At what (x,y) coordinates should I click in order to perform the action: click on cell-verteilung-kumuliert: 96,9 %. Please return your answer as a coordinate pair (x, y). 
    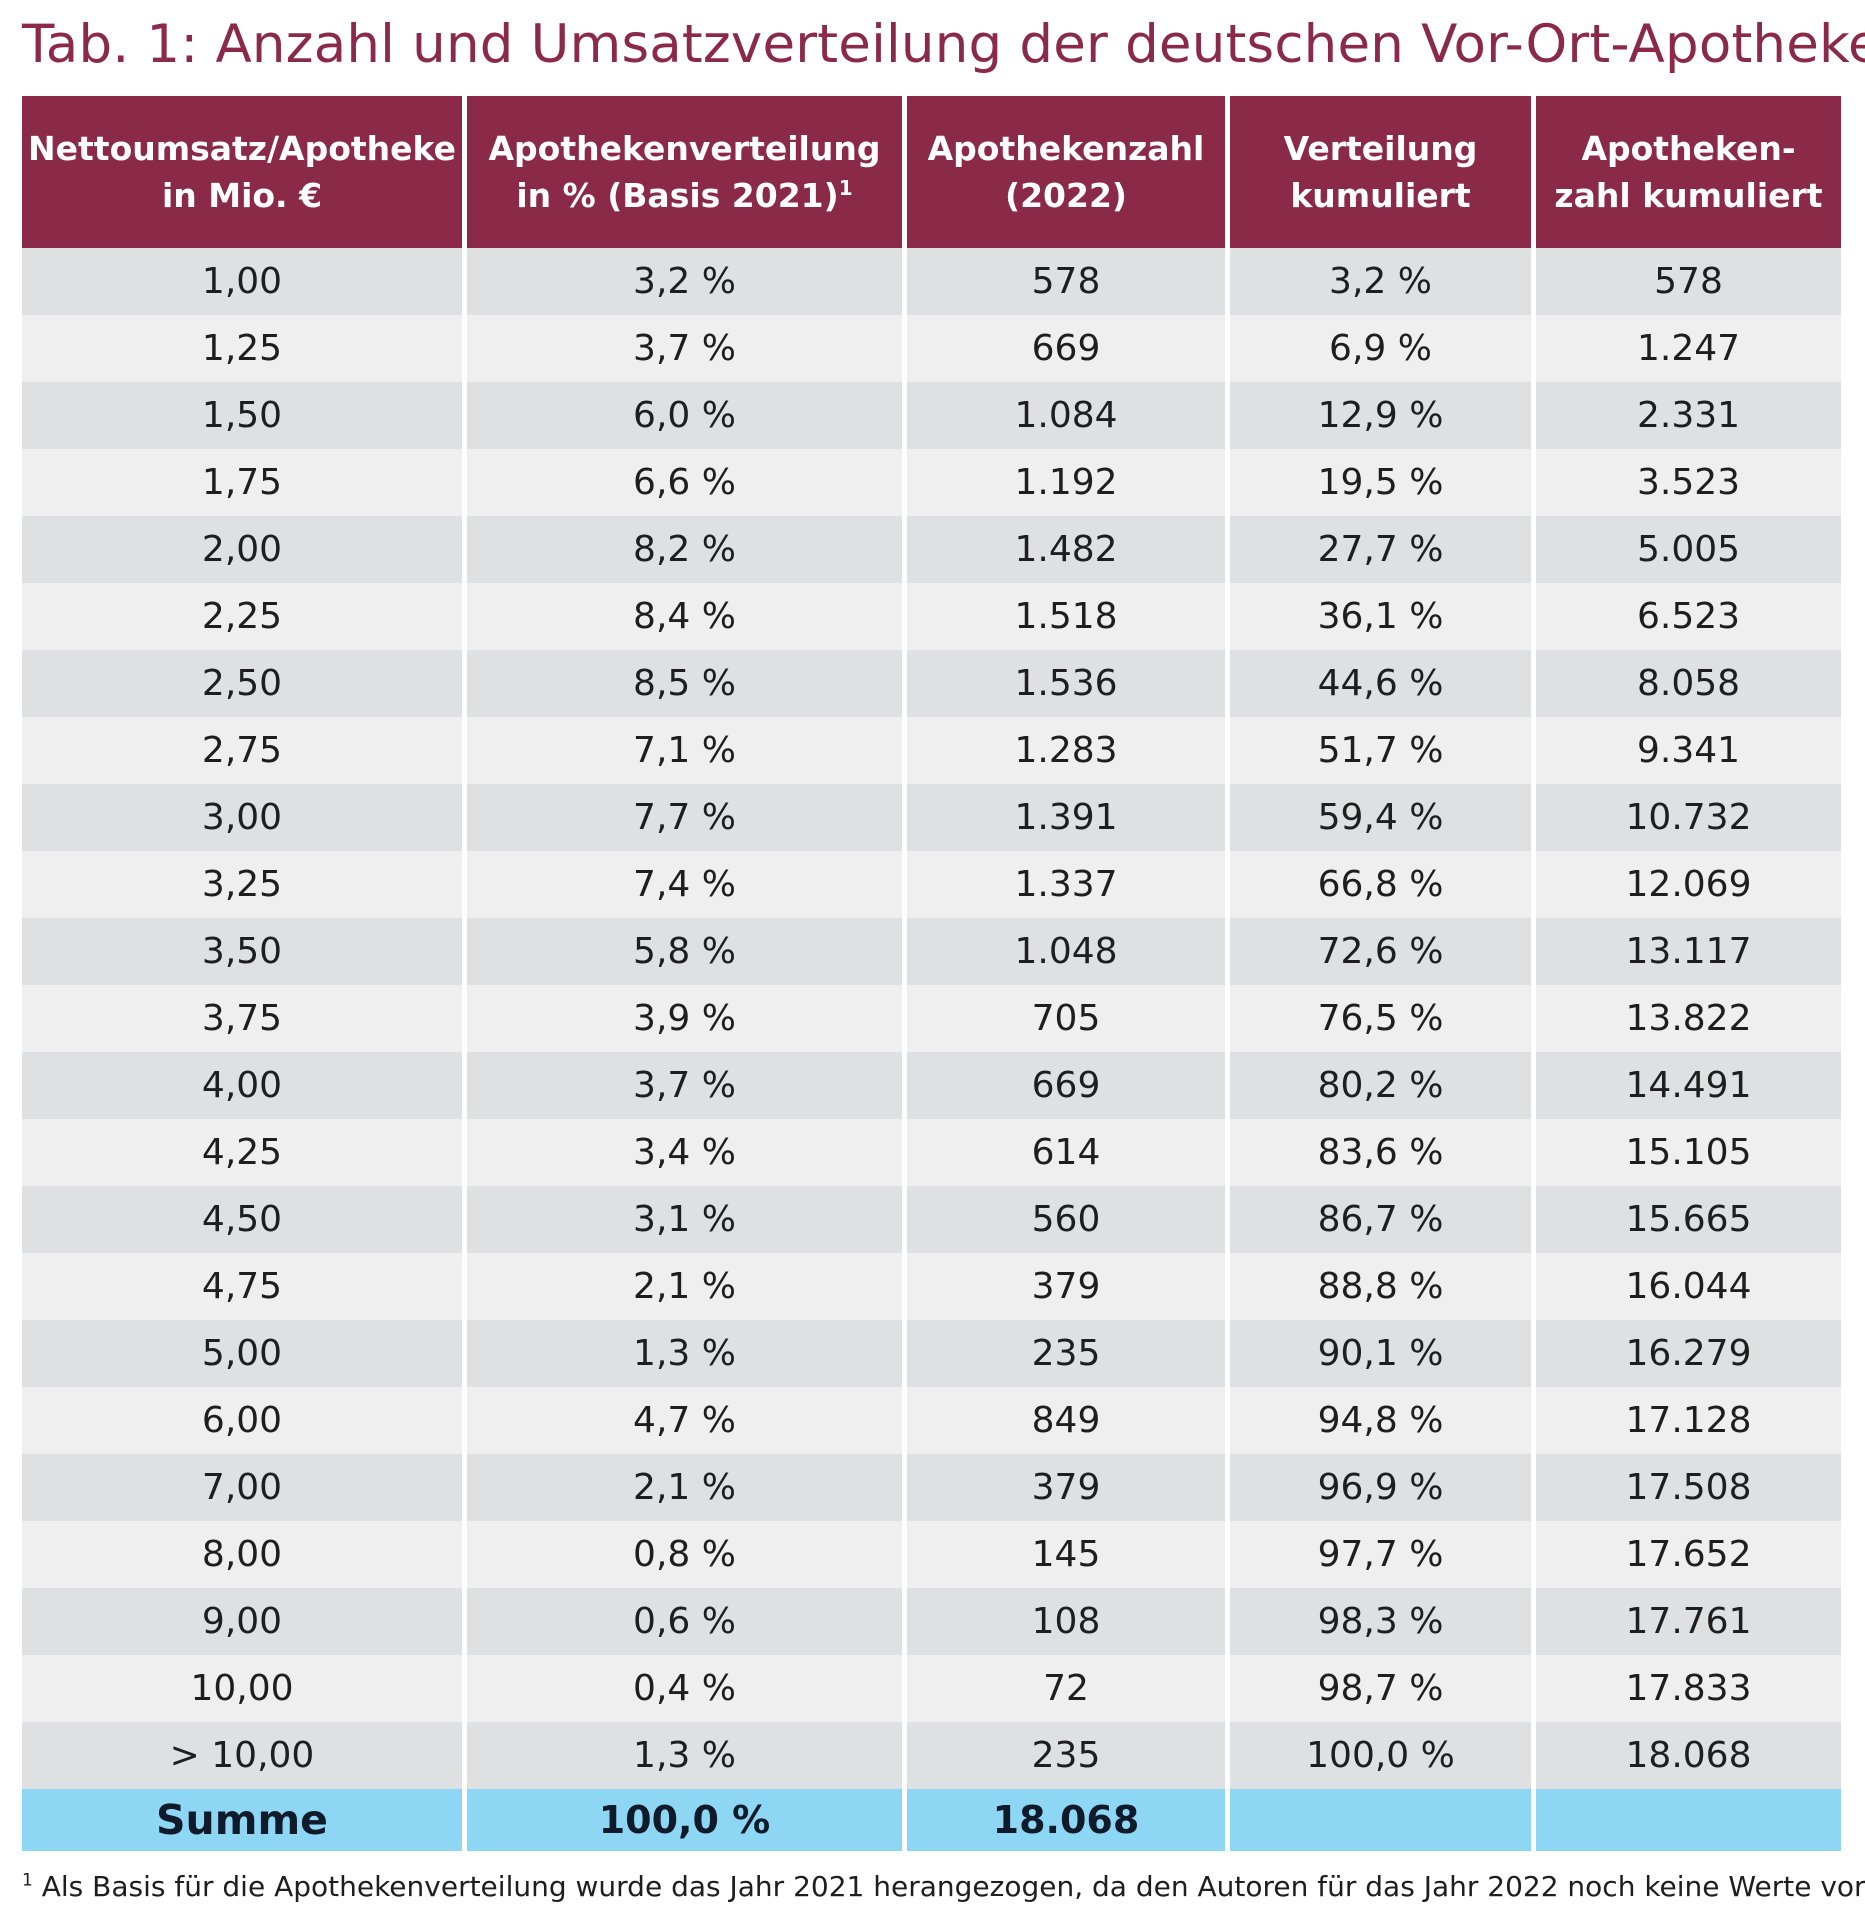
    Looking at the image, I should click on (1383, 1487).